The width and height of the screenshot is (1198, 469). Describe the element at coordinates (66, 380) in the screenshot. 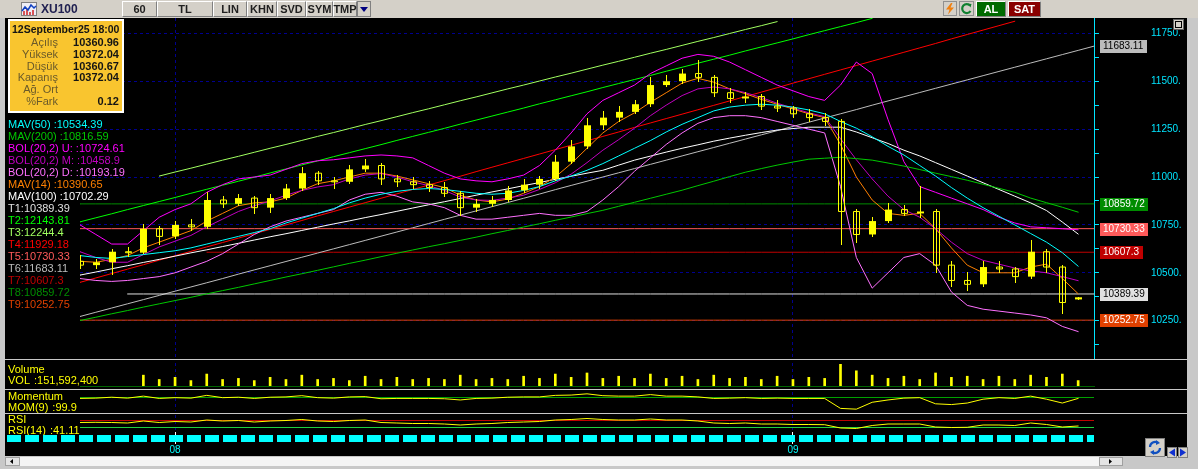

I see `annotation: :151,592,400` at that location.